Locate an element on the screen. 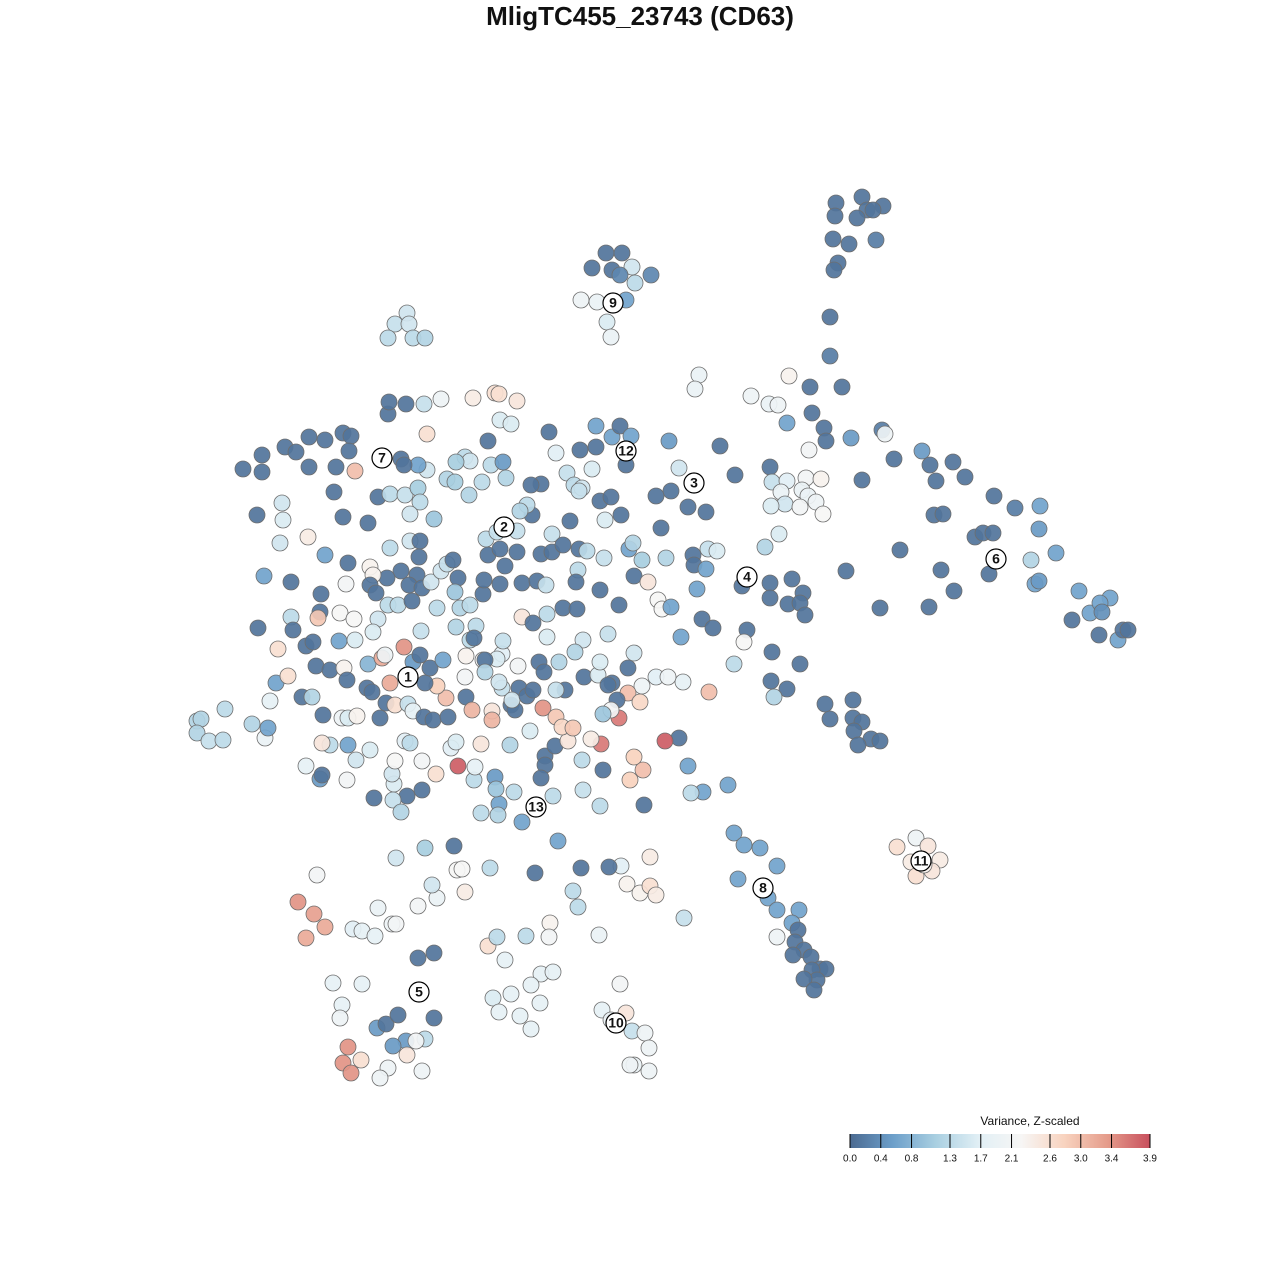 The image size is (1280, 1280). cluster-label: 1 is located at coordinates (408, 677).